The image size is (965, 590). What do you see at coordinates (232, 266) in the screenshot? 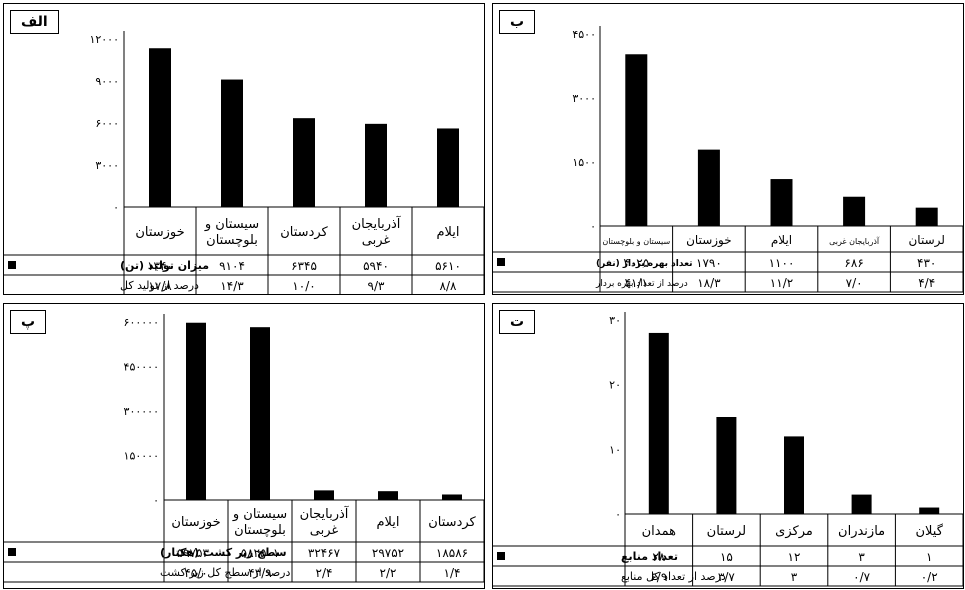
I see `data-value: ۹۱۰۴` at bounding box center [232, 266].